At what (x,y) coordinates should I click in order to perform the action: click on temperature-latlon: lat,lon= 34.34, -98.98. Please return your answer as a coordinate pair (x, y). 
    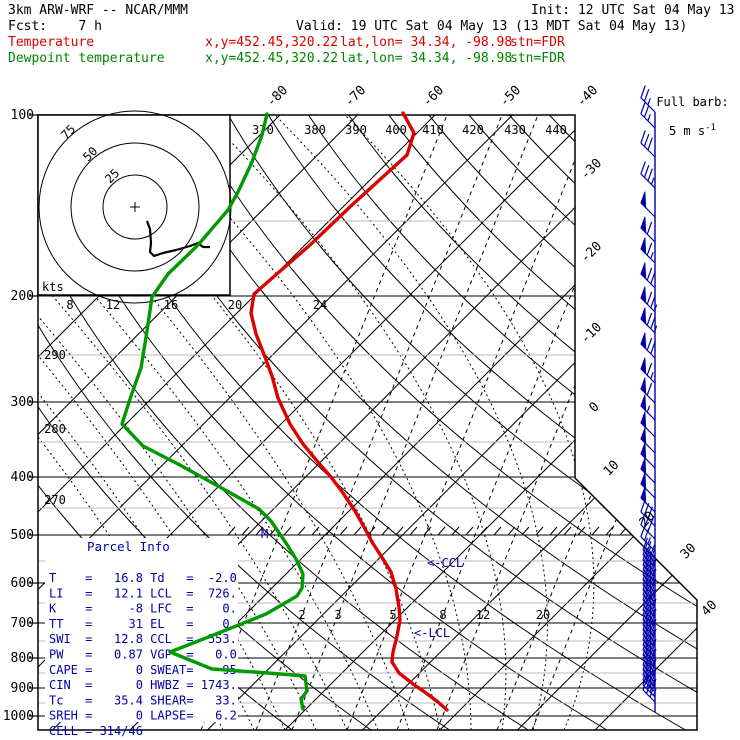
    Looking at the image, I should click on (426, 42).